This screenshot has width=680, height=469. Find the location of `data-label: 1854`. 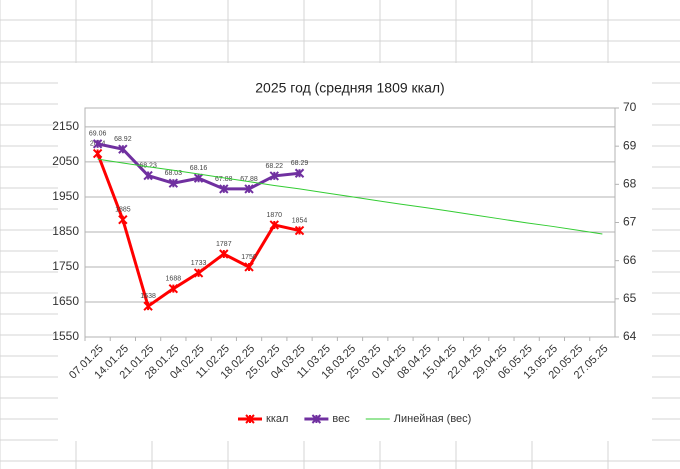

data-label: 1854 is located at coordinates (300, 220).